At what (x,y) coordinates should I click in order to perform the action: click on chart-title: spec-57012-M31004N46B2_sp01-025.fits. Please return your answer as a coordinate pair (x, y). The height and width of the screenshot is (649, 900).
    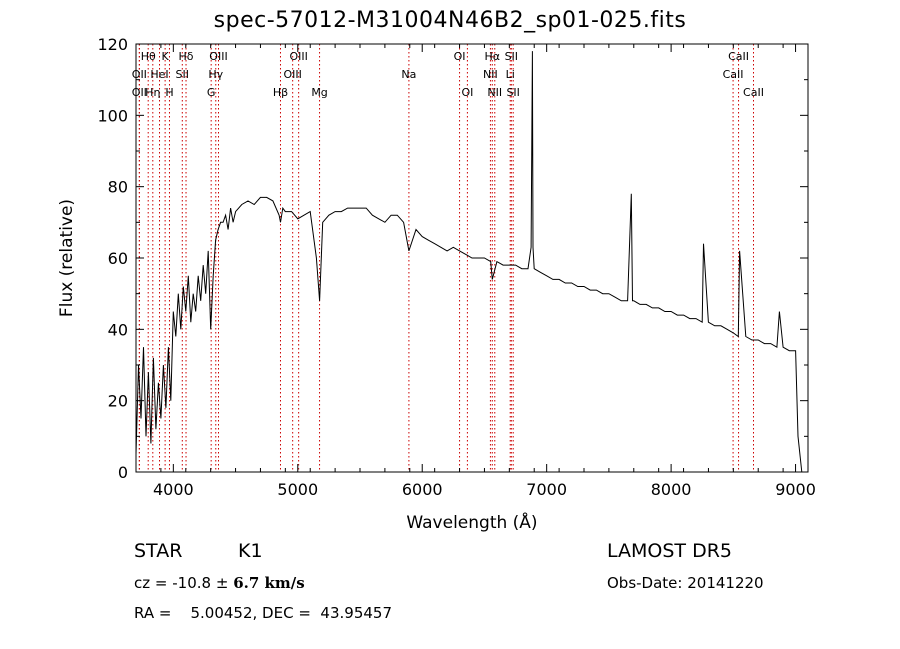
    Looking at the image, I should click on (450, 20).